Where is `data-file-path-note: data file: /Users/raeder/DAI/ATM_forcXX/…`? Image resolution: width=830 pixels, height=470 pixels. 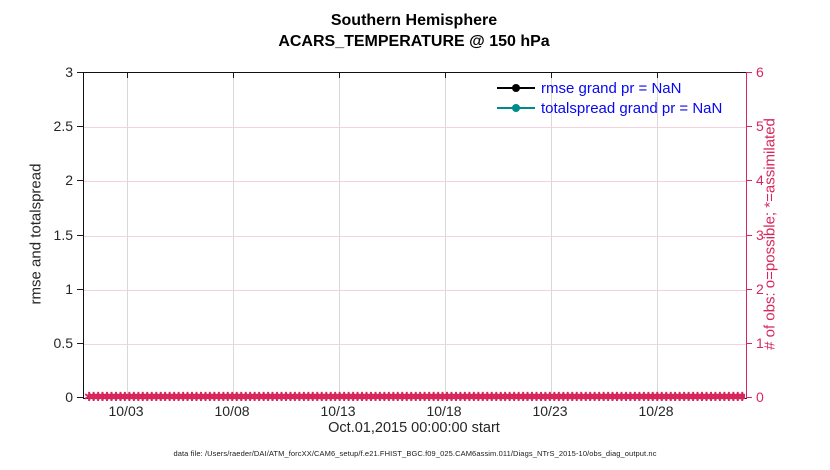
data-file-path-note: data file: /Users/raeder/DAI/ATM_forcXX/… is located at coordinates (415, 453).